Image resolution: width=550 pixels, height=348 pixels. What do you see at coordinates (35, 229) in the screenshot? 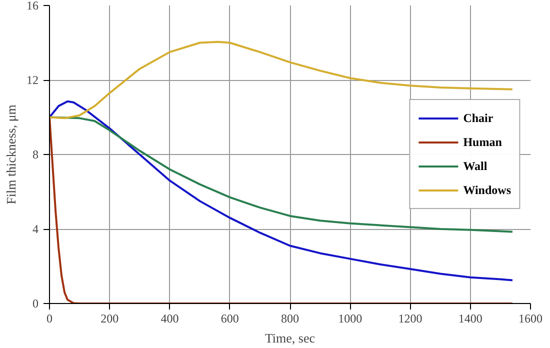
I see `y-tick-label: 4` at bounding box center [35, 229].